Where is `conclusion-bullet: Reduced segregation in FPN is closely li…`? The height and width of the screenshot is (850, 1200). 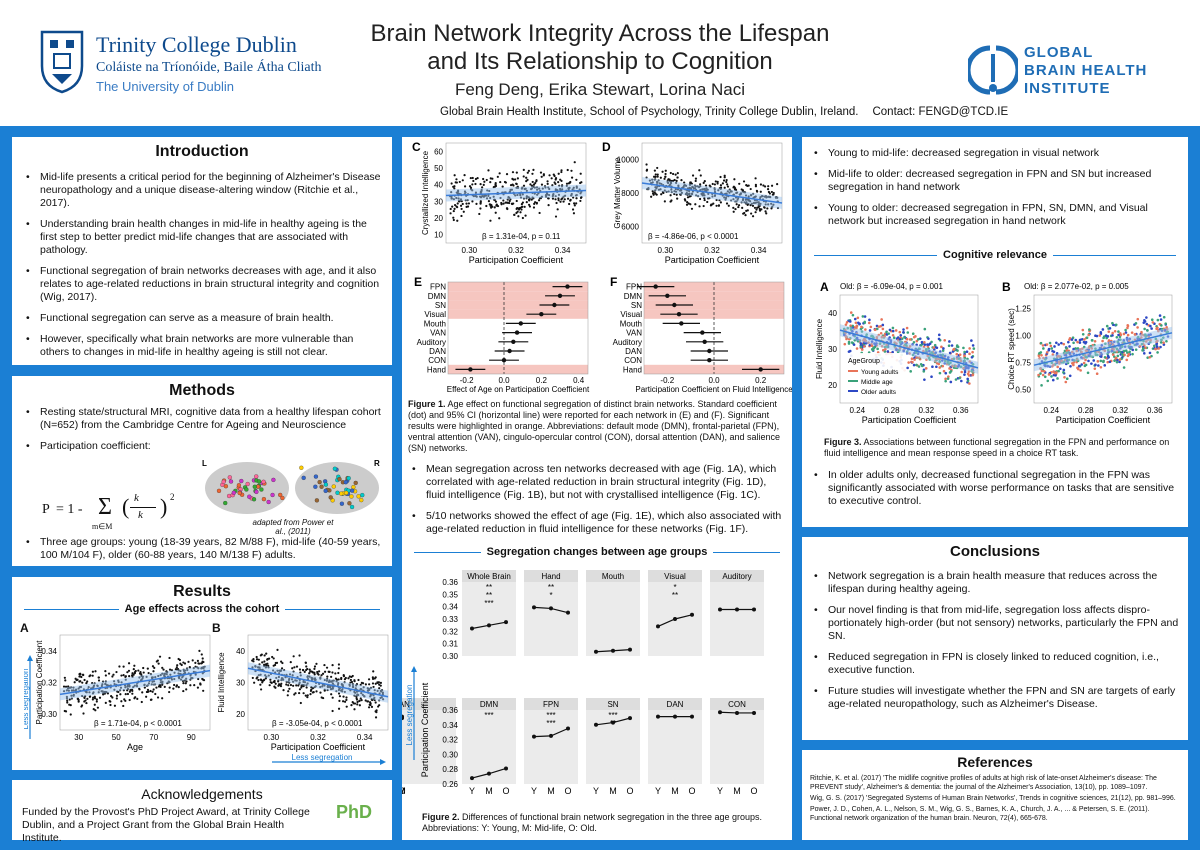
conclusion-bullet: Reduced segregation in FPN is closely li… is located at coordinates (995, 664).